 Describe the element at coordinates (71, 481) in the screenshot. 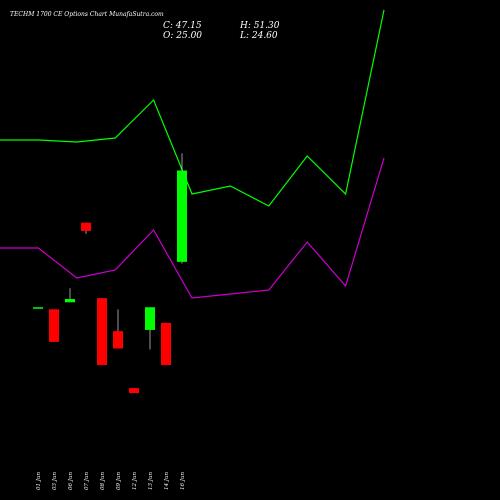

I see `x-tick-label: 06 Jun` at that location.